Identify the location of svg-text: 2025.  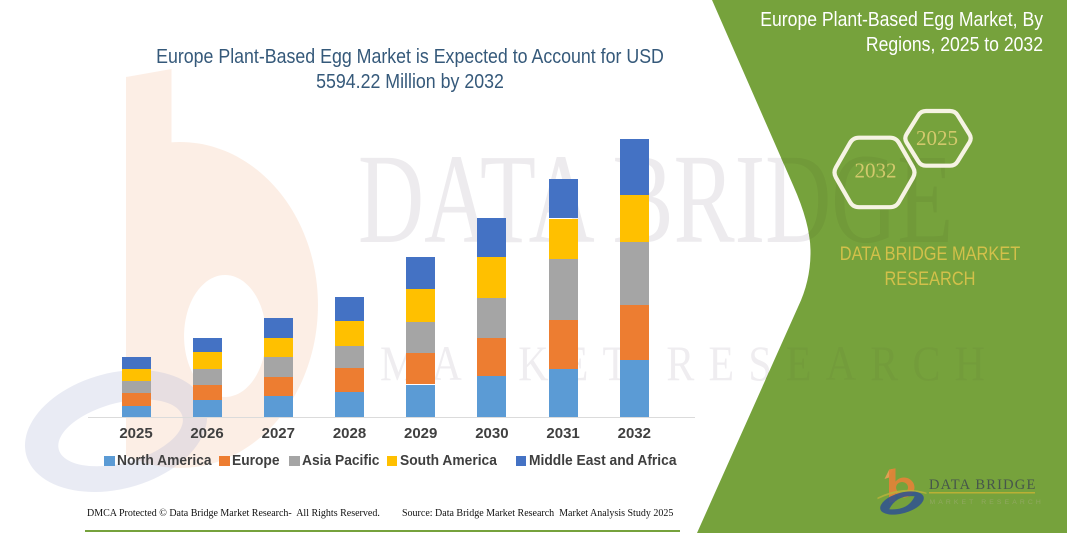
(937, 138).